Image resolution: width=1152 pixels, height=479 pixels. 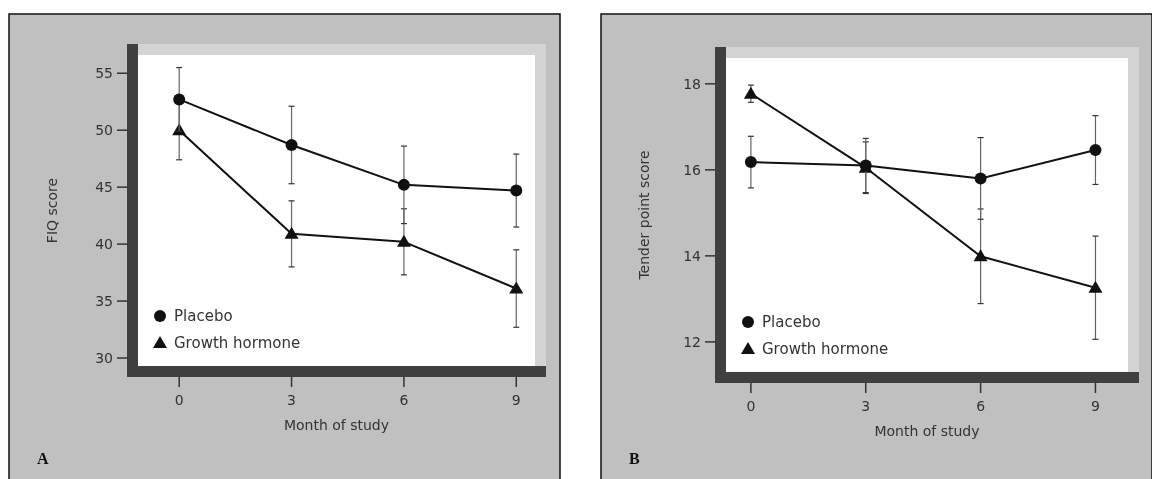 What do you see at coordinates (692, 83) in the screenshot?
I see `y-tick-label: 18` at bounding box center [692, 83].